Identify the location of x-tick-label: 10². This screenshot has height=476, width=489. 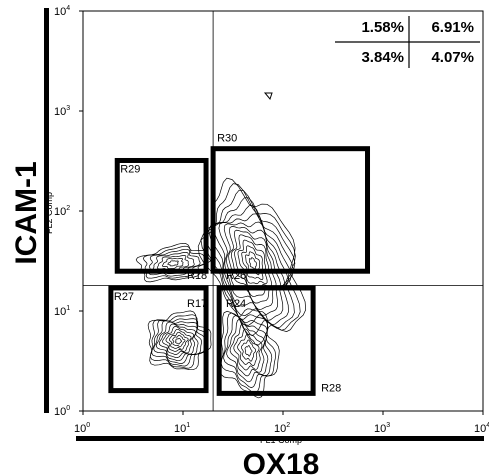
(282, 428).